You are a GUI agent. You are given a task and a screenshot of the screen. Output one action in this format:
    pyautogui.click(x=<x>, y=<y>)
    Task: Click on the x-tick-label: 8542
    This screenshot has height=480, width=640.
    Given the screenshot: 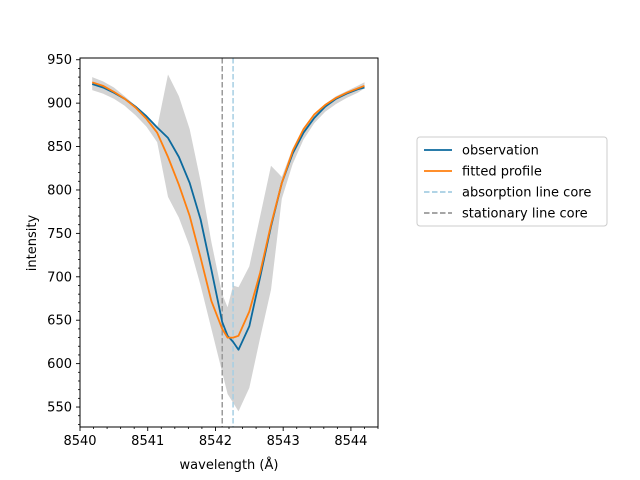 What is the action you would take?
    pyautogui.click(x=215, y=441)
    